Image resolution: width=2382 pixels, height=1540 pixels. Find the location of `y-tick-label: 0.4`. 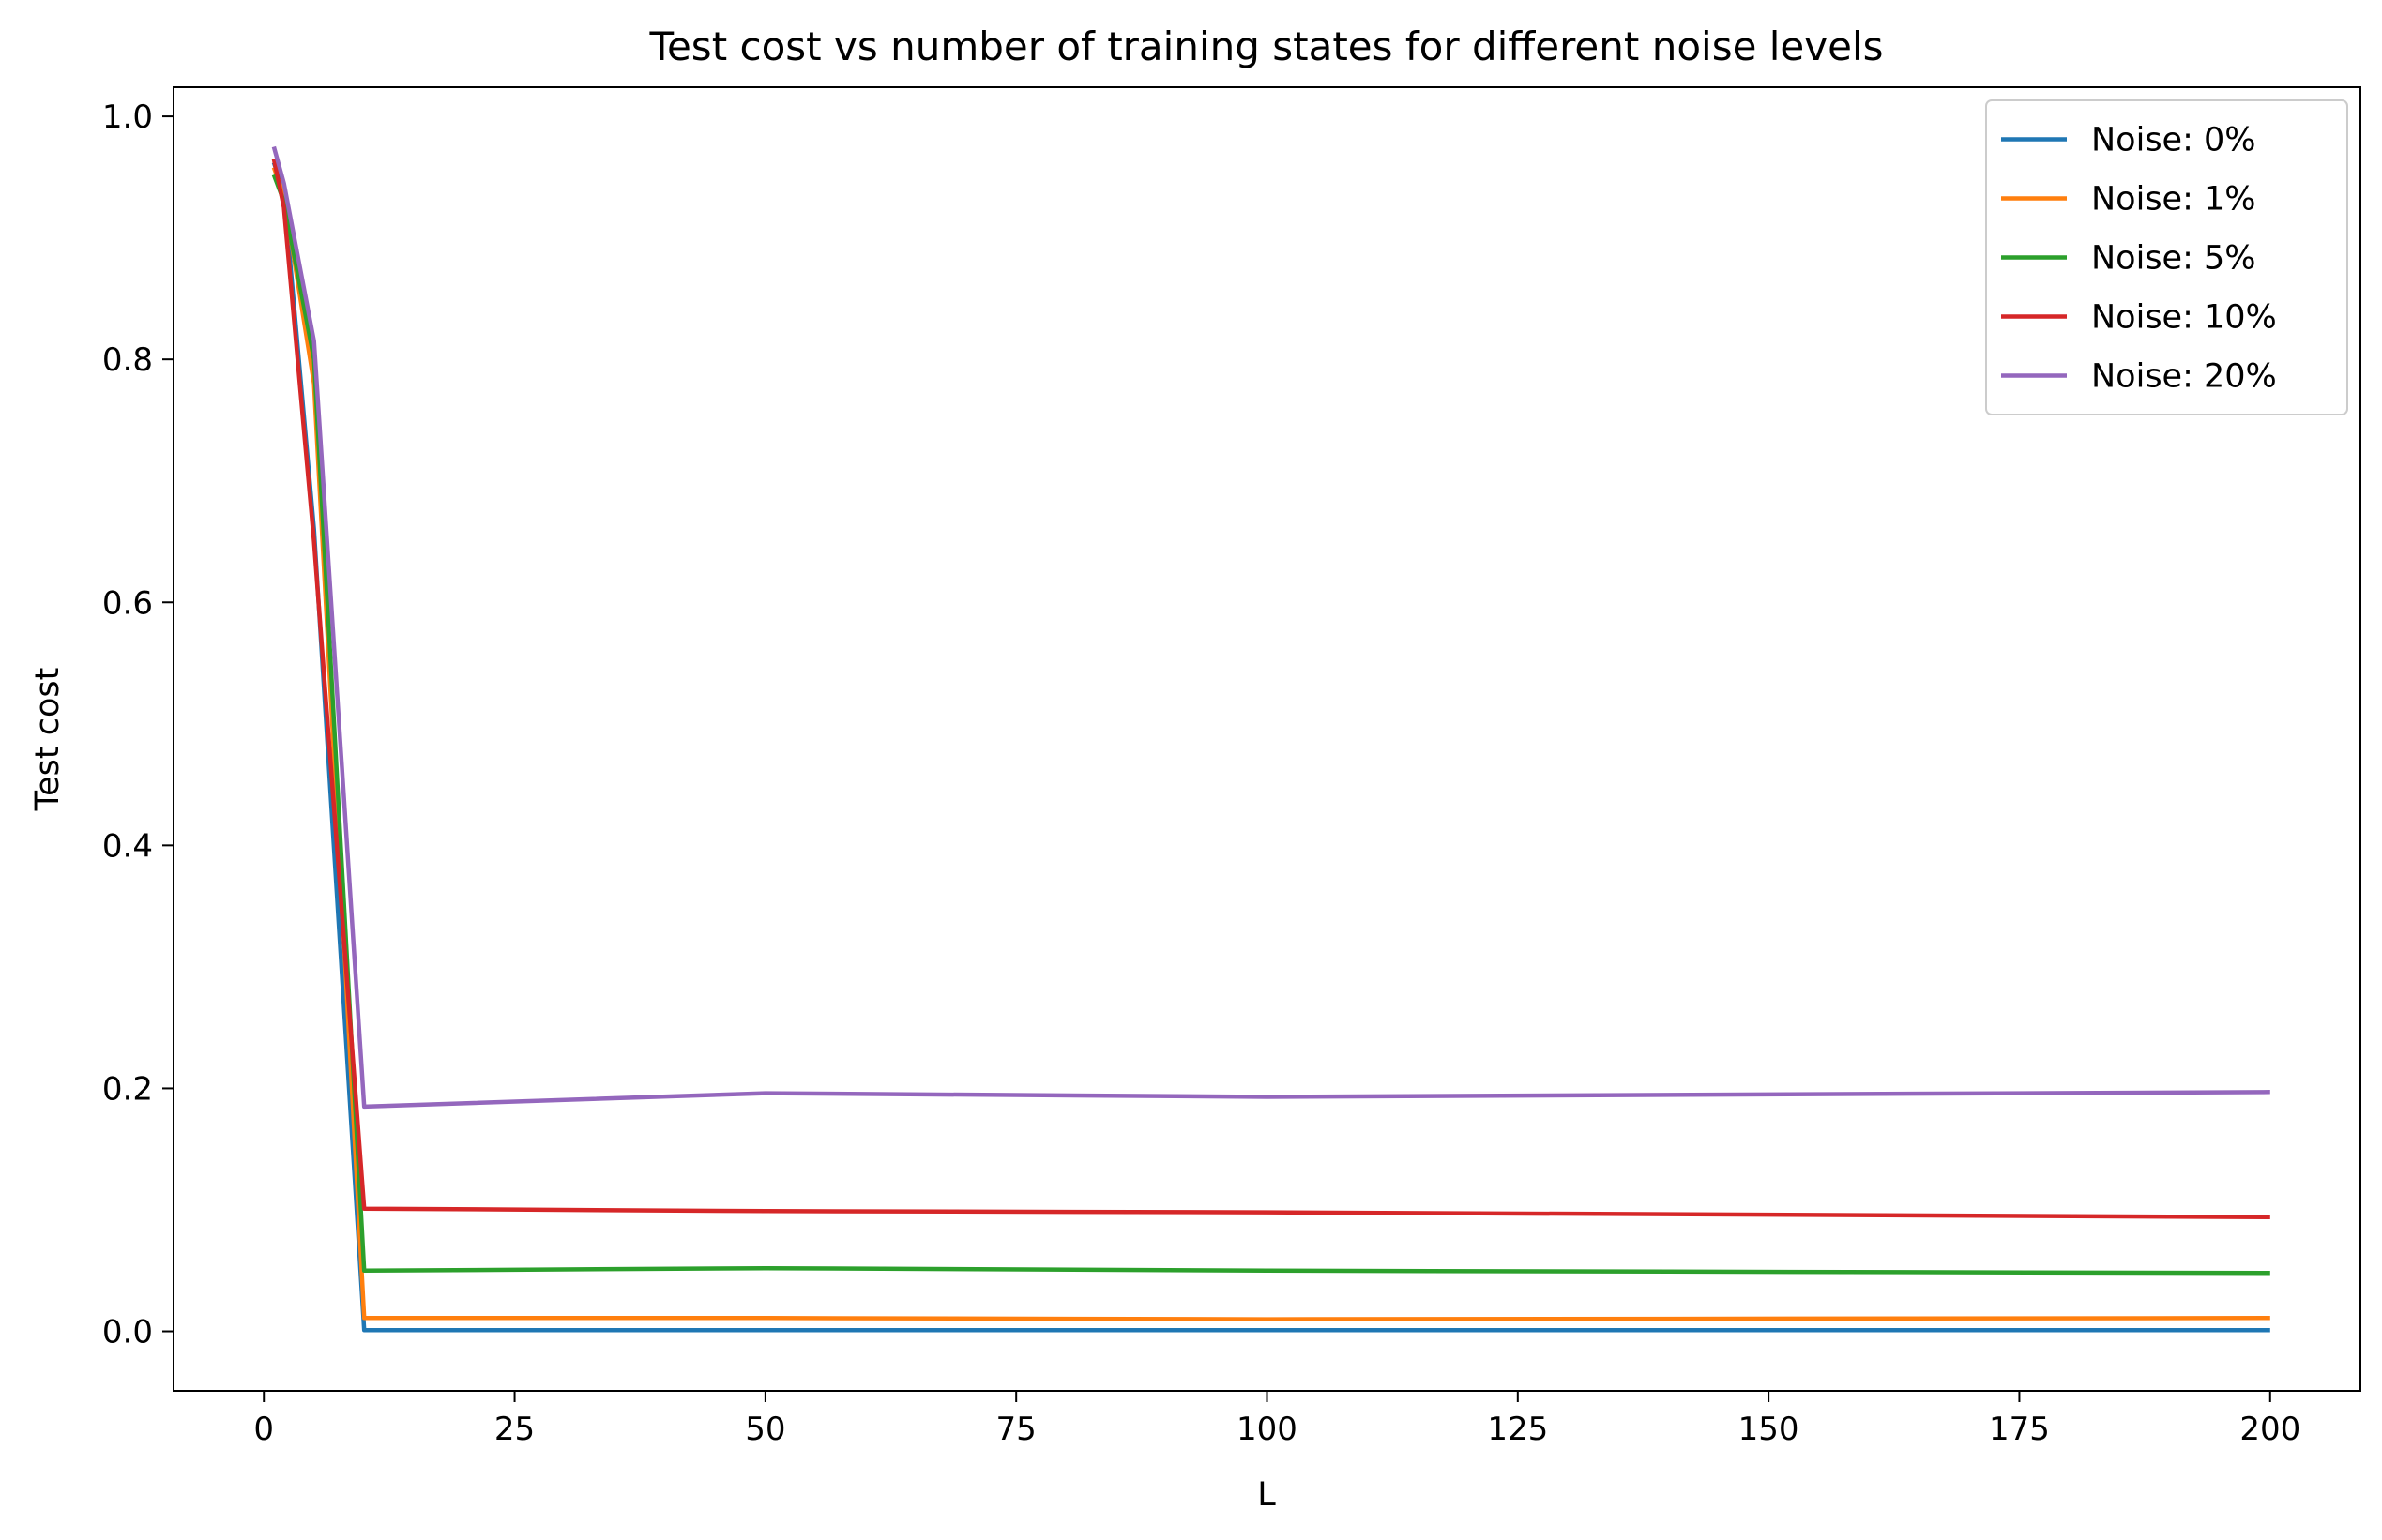

y-tick-label: 0.4 is located at coordinates (127, 846).